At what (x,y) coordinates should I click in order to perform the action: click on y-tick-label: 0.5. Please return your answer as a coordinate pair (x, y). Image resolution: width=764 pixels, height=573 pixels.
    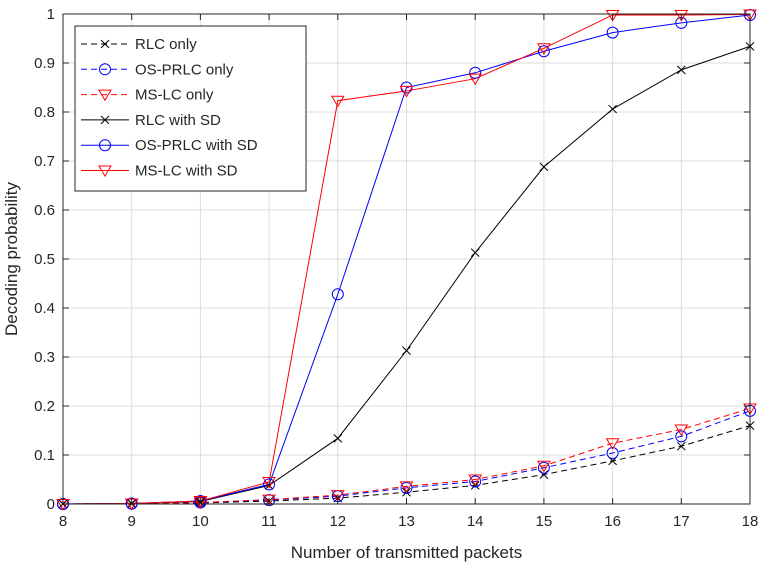
    Looking at the image, I should click on (44, 259).